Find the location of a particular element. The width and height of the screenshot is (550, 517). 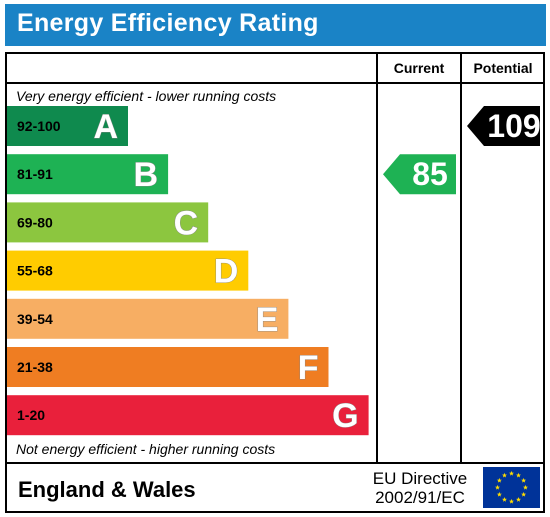

rating-arrows: 85 109 is located at coordinates (462, 150).